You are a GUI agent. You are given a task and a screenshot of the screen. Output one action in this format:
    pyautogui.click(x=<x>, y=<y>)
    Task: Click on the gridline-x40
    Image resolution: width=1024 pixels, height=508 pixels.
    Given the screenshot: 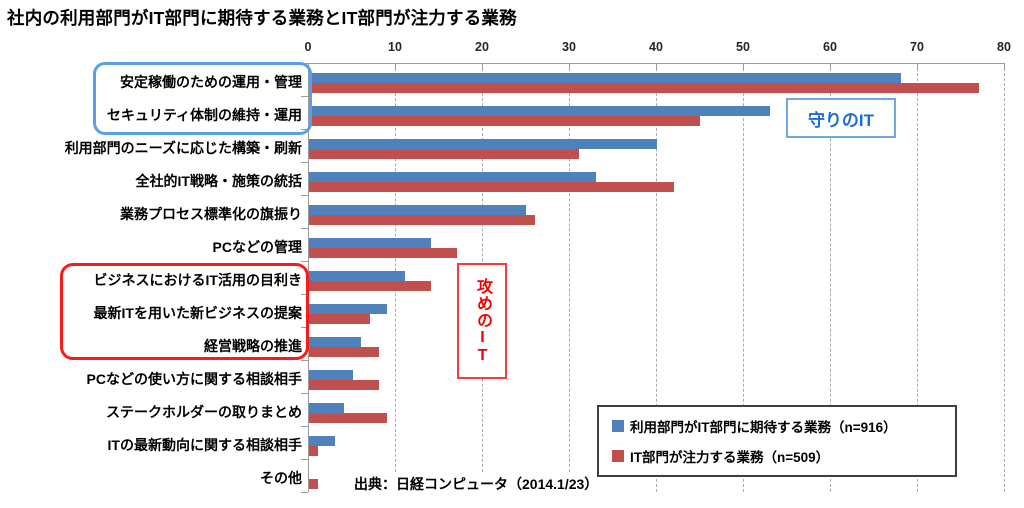 What is the action you would take?
    pyautogui.click(x=656, y=277)
    